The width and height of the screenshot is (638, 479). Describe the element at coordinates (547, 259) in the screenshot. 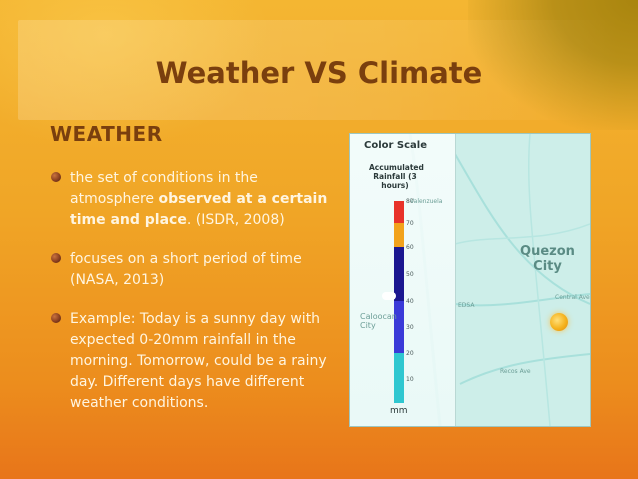

I see `map-label-quezon-city: Quezon City` at that location.